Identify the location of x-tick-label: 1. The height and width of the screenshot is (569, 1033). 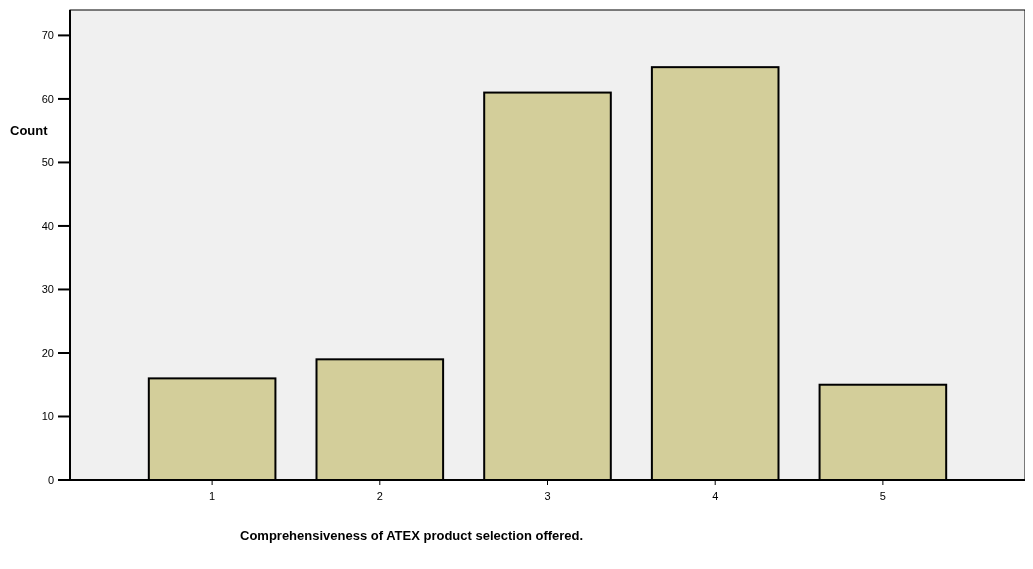
(212, 496).